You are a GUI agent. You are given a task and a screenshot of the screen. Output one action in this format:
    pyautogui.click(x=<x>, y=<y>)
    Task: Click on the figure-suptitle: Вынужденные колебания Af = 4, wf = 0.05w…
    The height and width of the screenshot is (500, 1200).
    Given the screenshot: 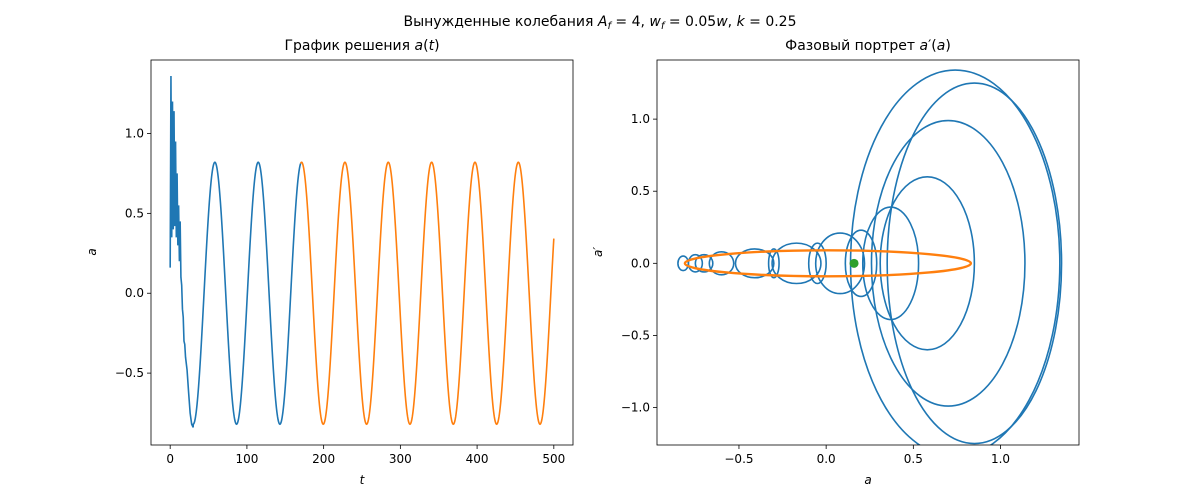 What is the action you would take?
    pyautogui.click(x=600, y=23)
    